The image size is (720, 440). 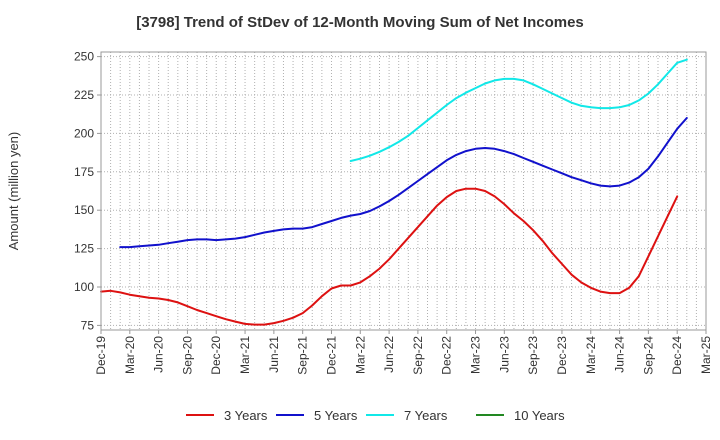 I want to click on x-tick-label: Dec-22, so click(x=447, y=355).